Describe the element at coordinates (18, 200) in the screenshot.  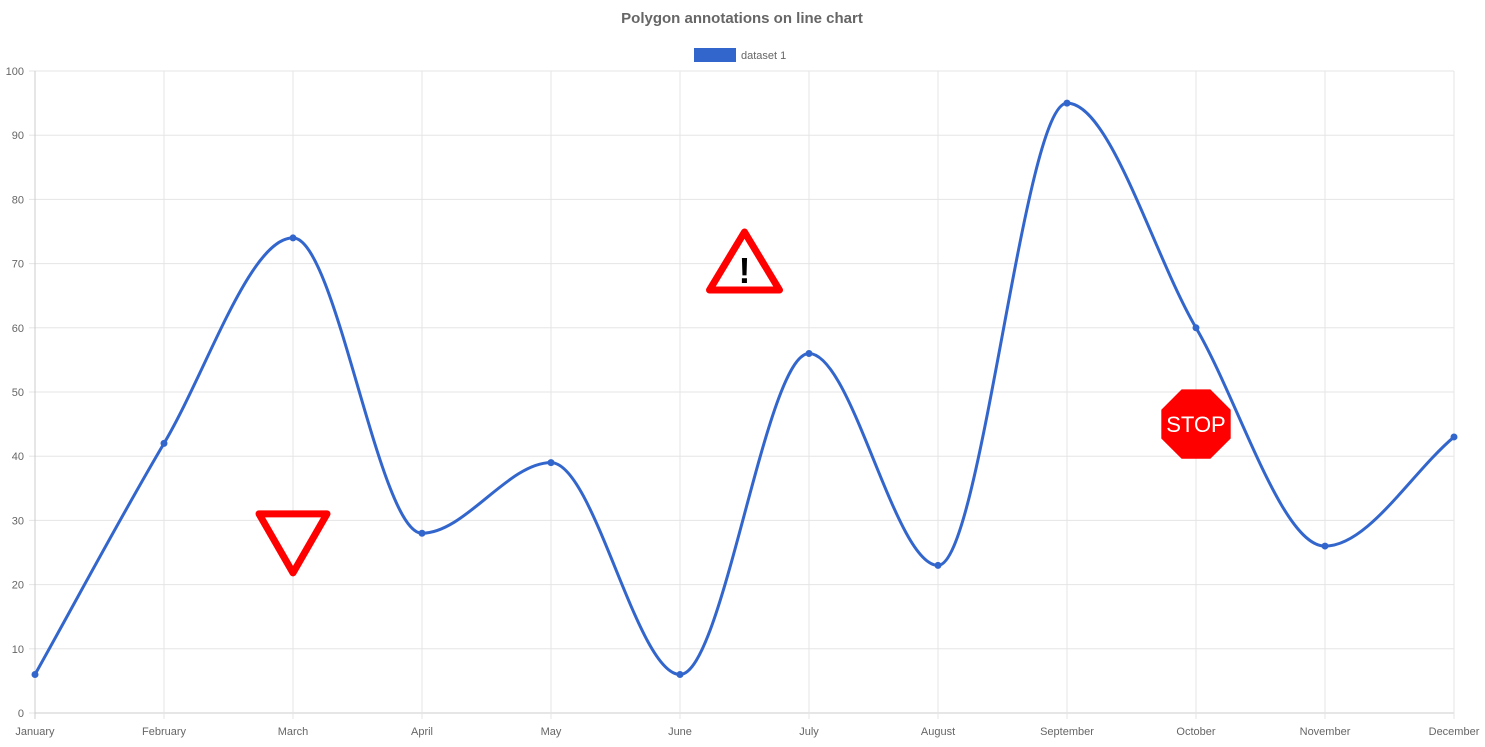
I see `y-tick-label: 80` at that location.